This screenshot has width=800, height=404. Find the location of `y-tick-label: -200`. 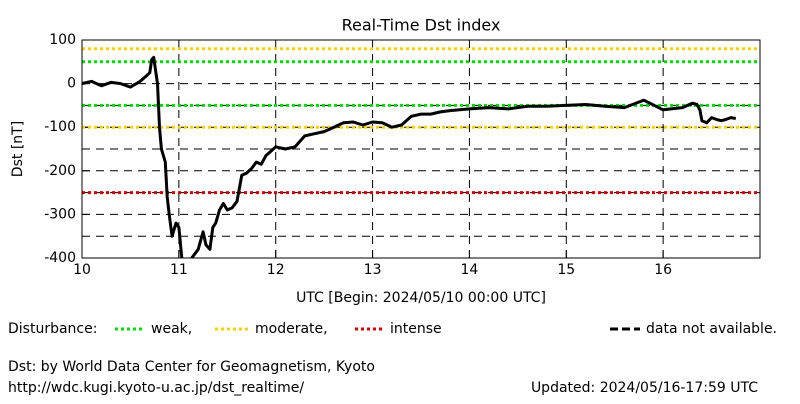

y-tick-label: -200 is located at coordinates (60, 171).